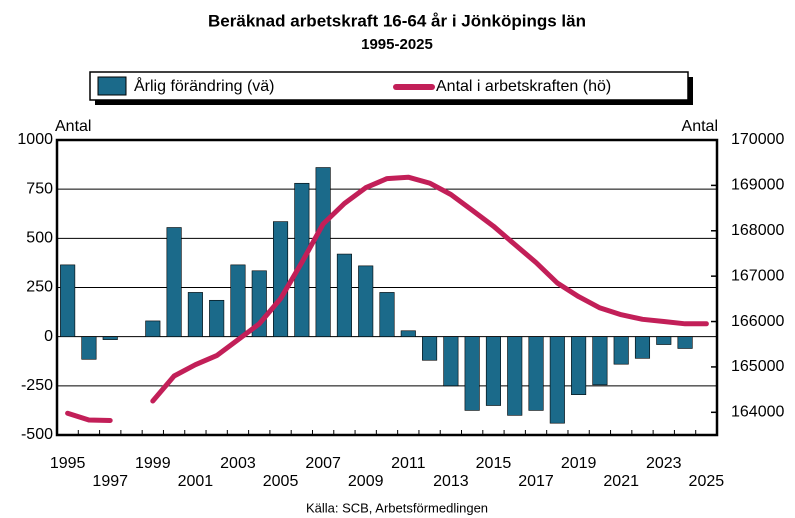 This screenshot has width=795, height=518. What do you see at coordinates (757, 139) in the screenshot?
I see `y2-tick-label: 170000` at bounding box center [757, 139].